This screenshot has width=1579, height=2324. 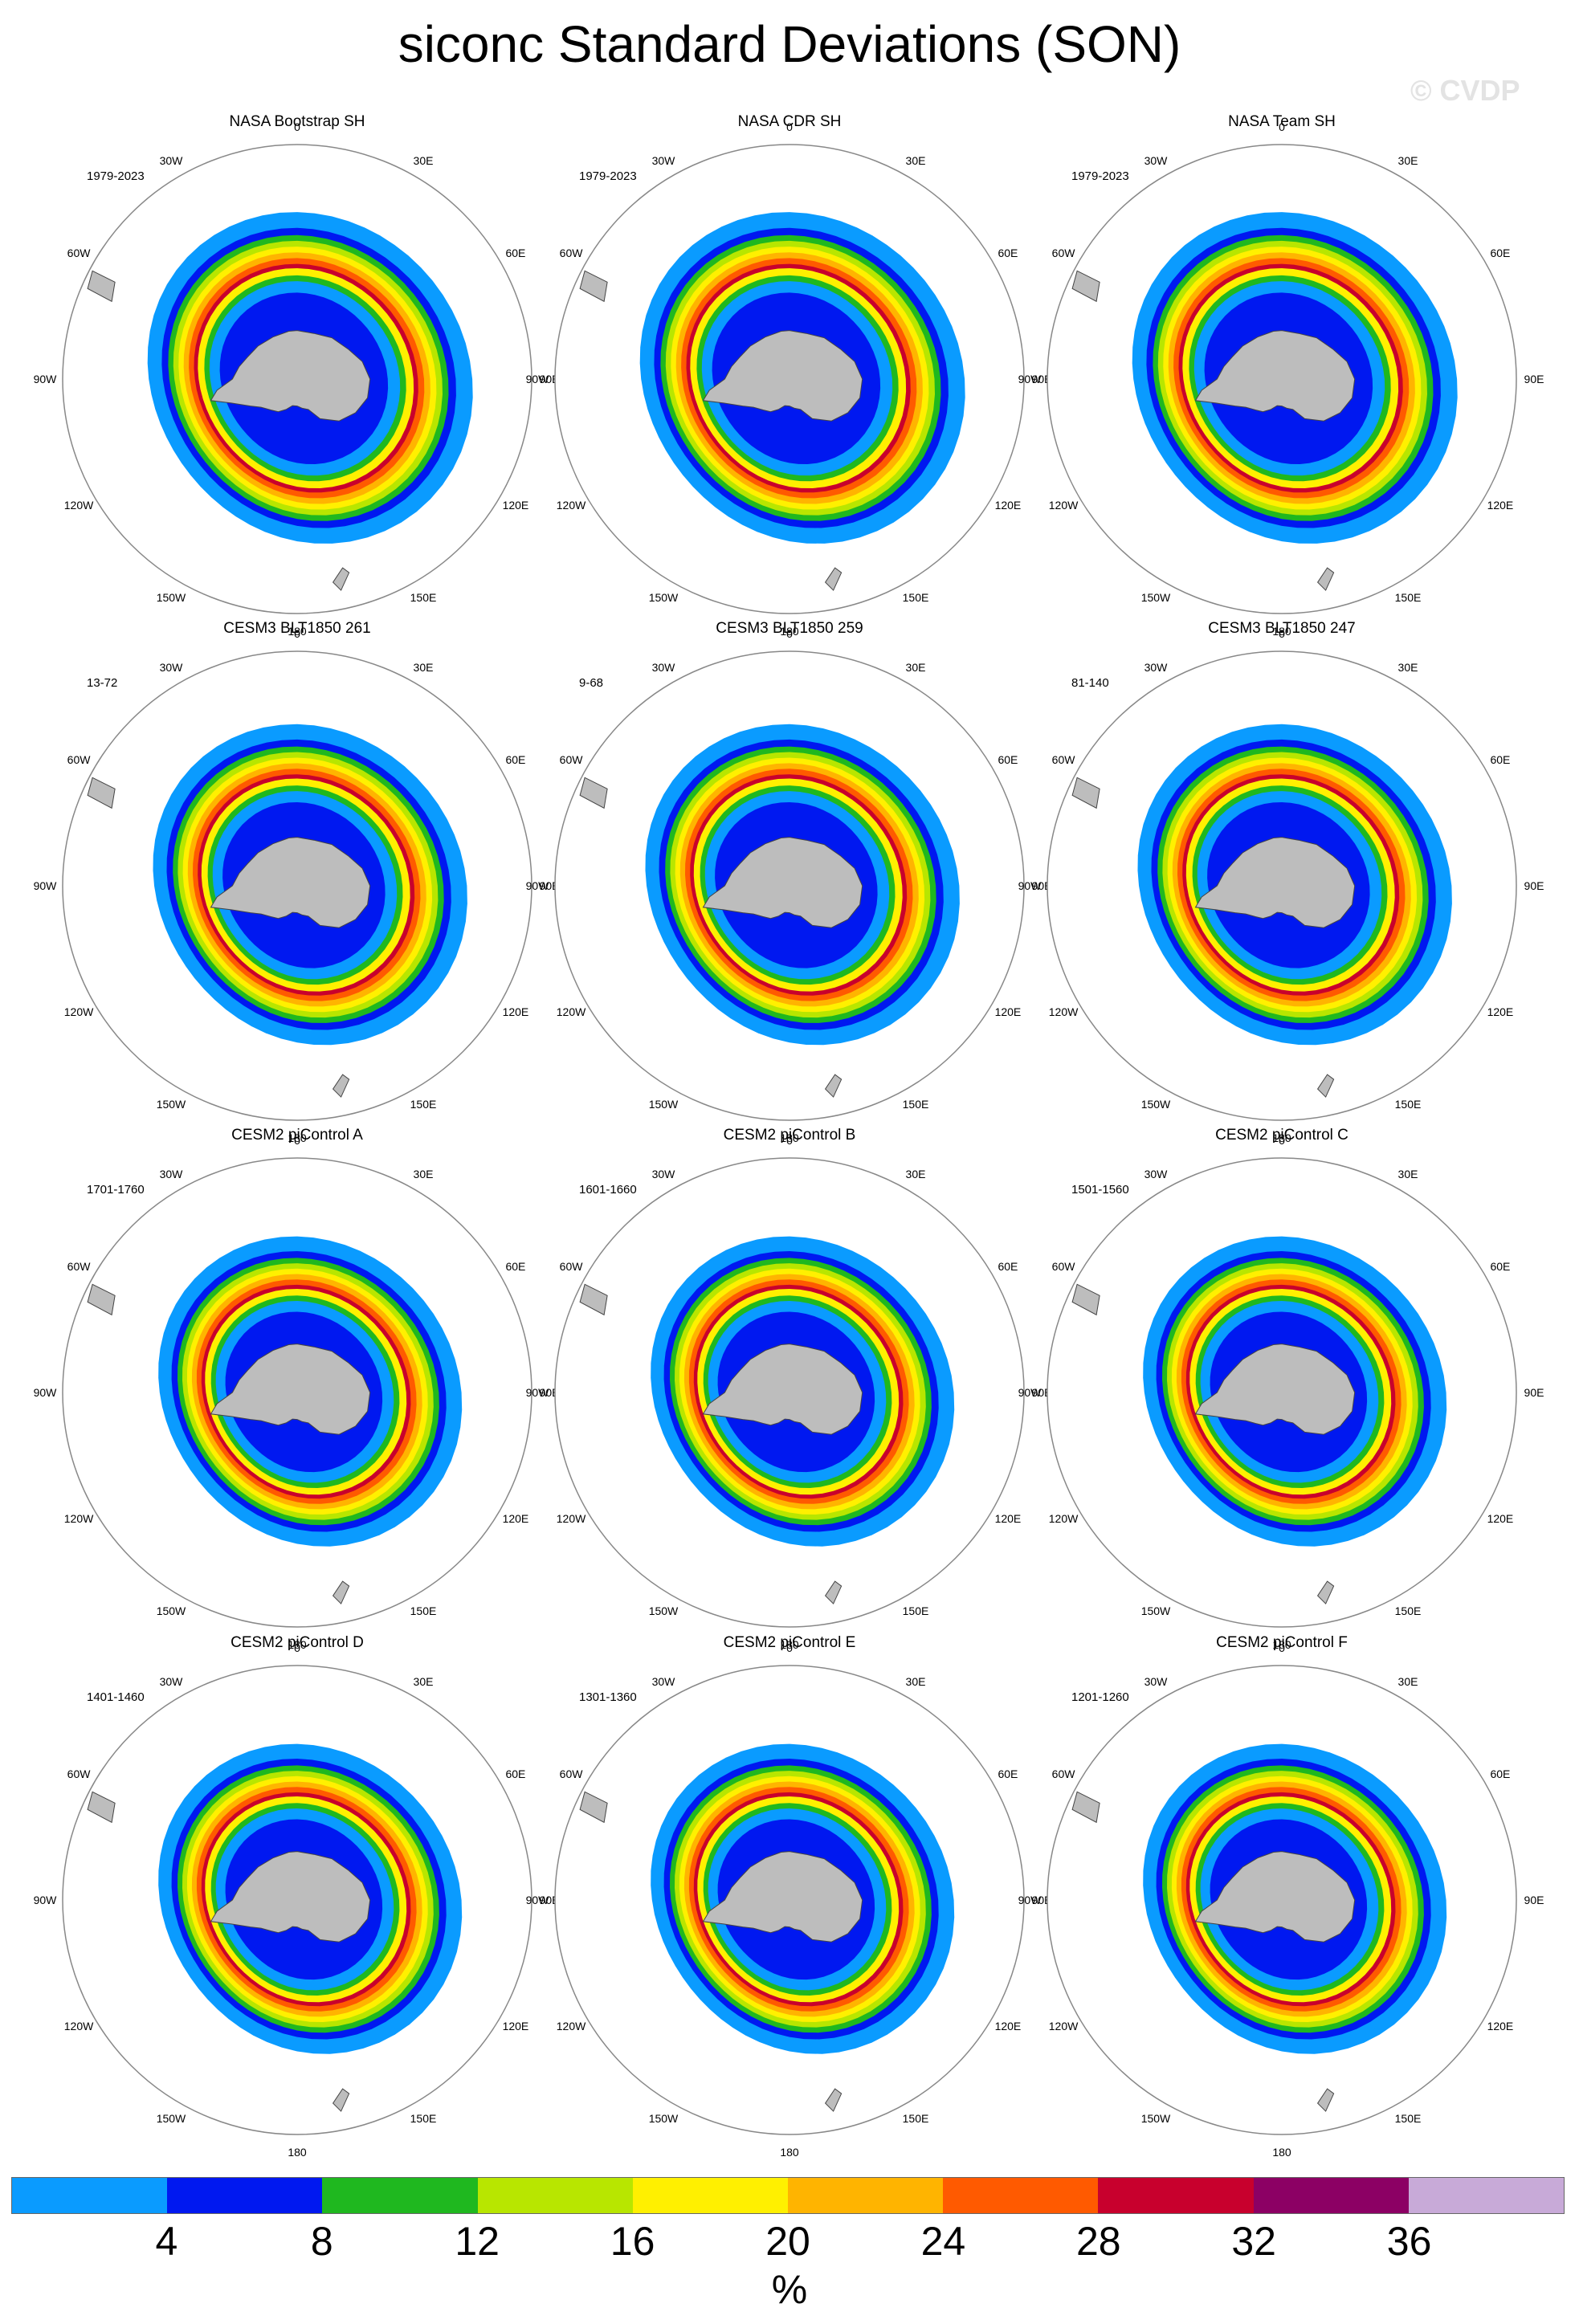 I want to click on panel-title: CESM2 piControl A, so click(x=297, y=1136).